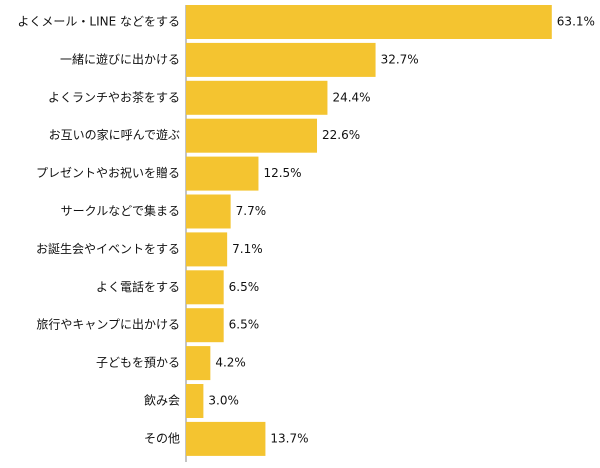  What do you see at coordinates (289, 438) in the screenshot?
I see `value-label-11: 13.7%` at bounding box center [289, 438].